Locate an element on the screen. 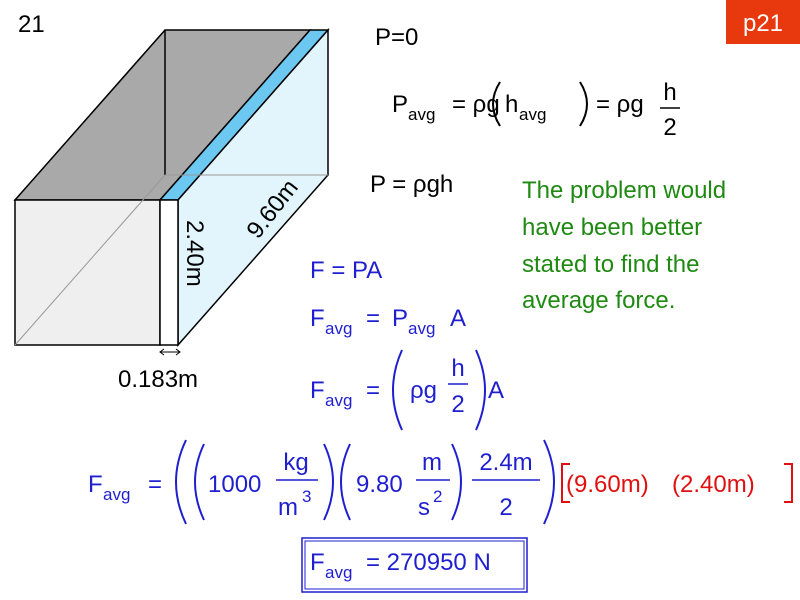 The image size is (800, 600). eq-text: s is located at coordinates (424, 507).